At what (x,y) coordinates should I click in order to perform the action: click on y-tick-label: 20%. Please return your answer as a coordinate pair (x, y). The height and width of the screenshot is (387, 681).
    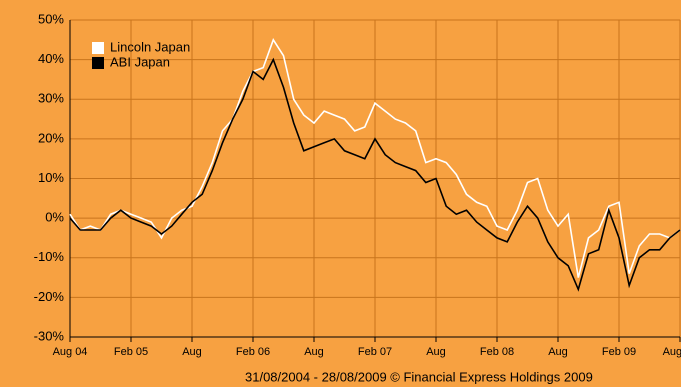
    Looking at the image, I should click on (51, 137).